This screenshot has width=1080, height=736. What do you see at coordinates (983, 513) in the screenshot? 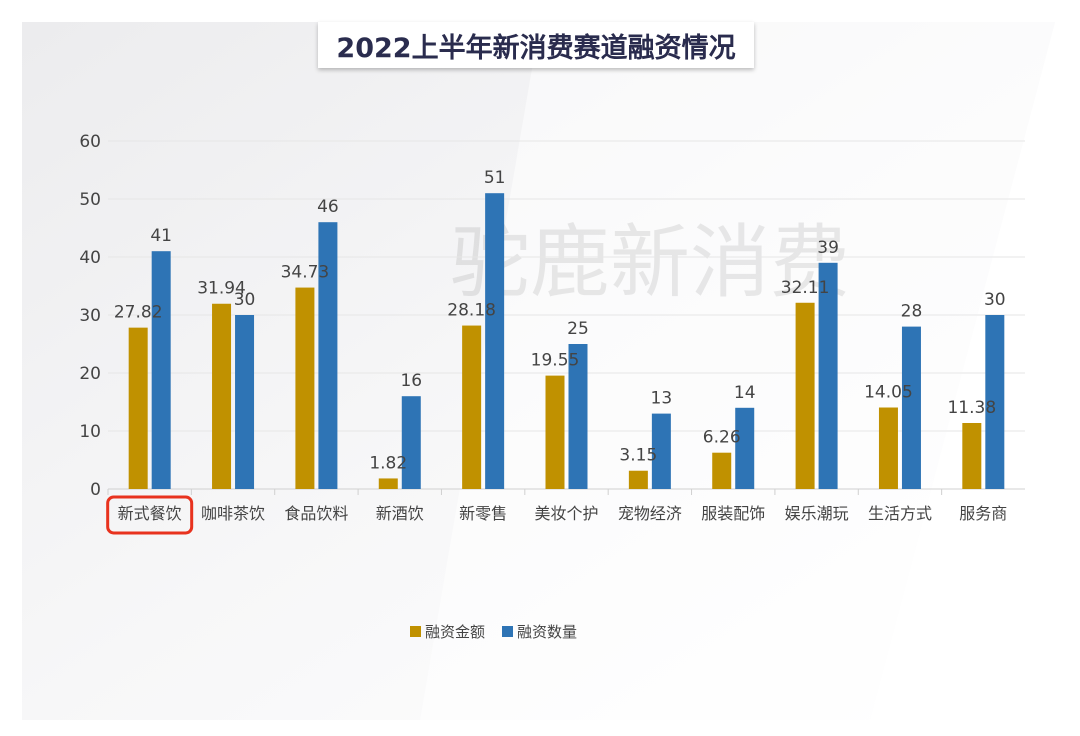
I see `x-tick-label: 服务商` at bounding box center [983, 513].